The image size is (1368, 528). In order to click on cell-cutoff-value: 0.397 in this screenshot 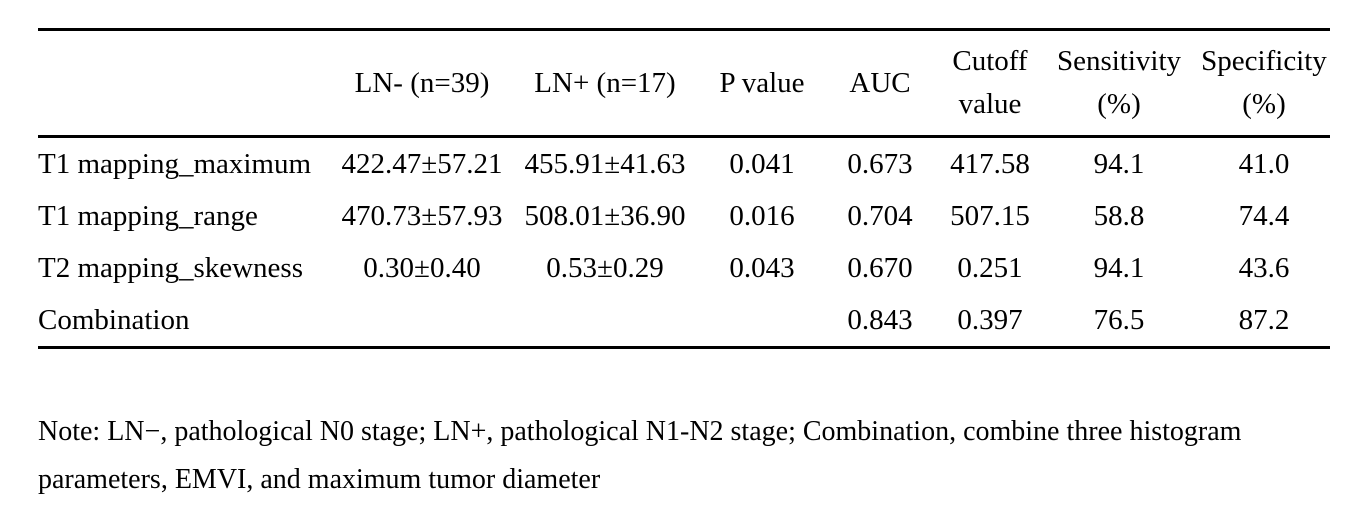, I will do `click(990, 320)`.